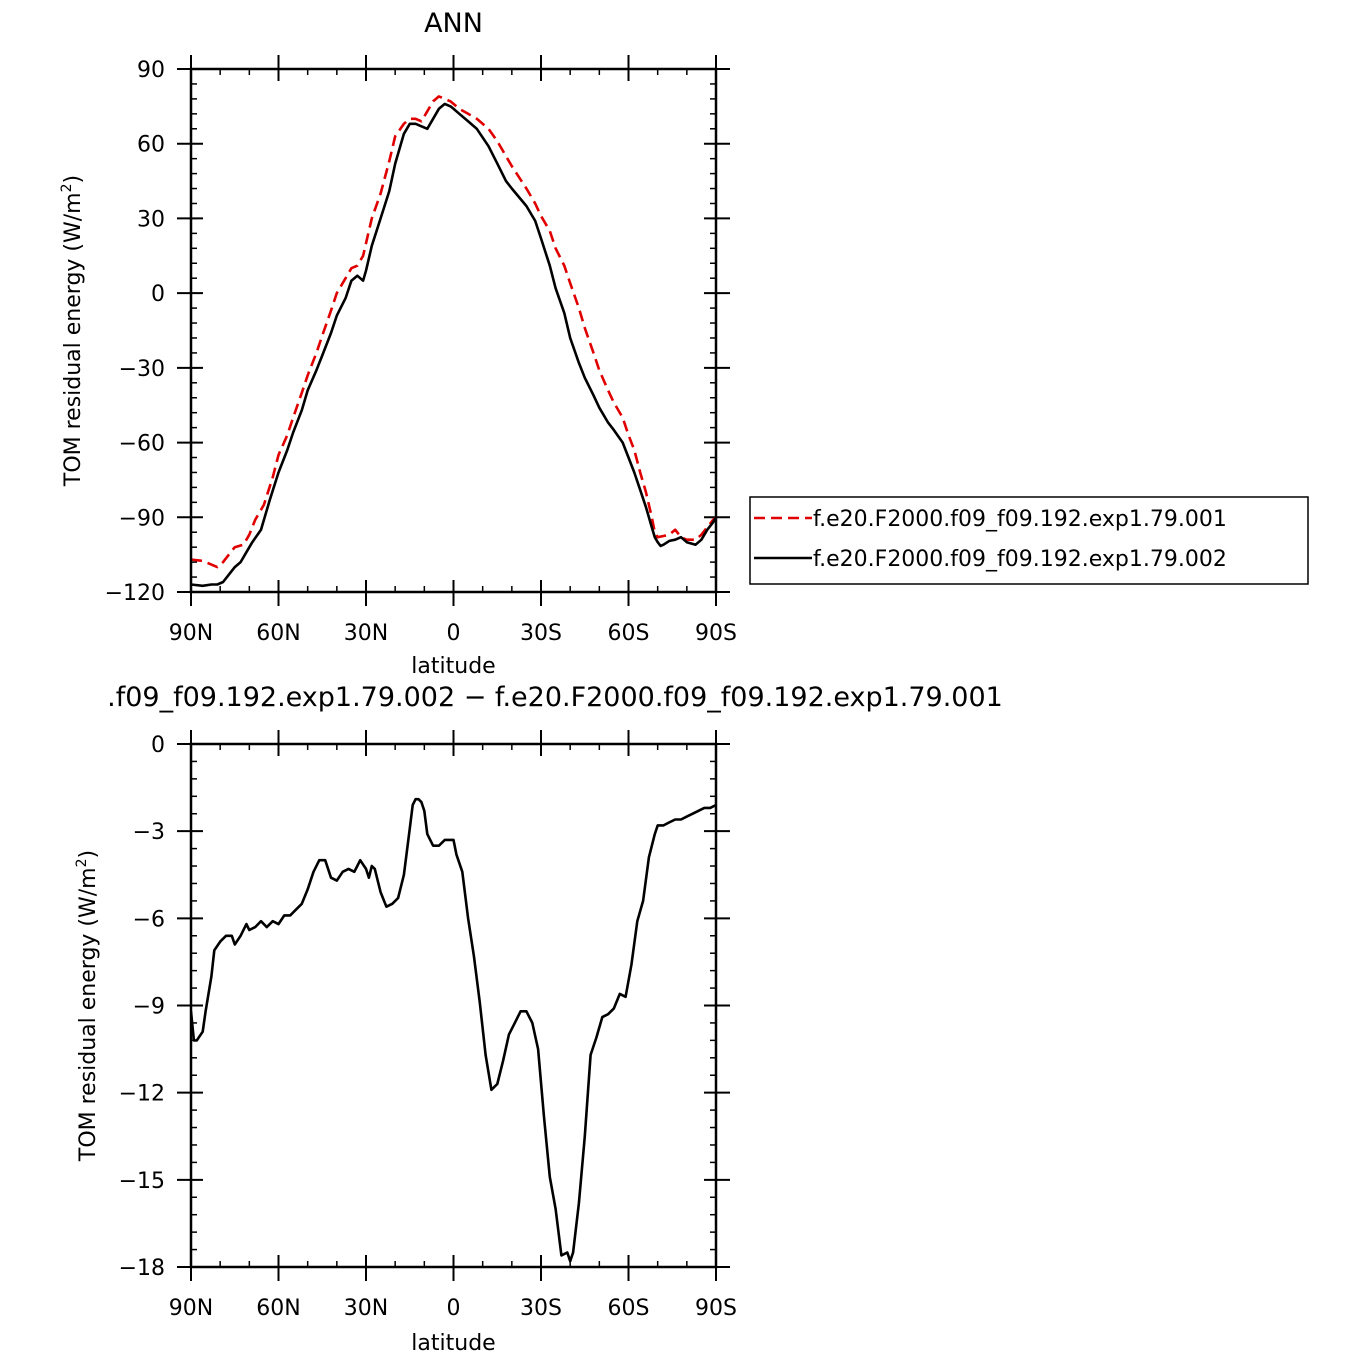 This screenshot has height=1368, width=1366. Describe the element at coordinates (135, 593) in the screenshot. I see `y-tick-label: −120` at that location.